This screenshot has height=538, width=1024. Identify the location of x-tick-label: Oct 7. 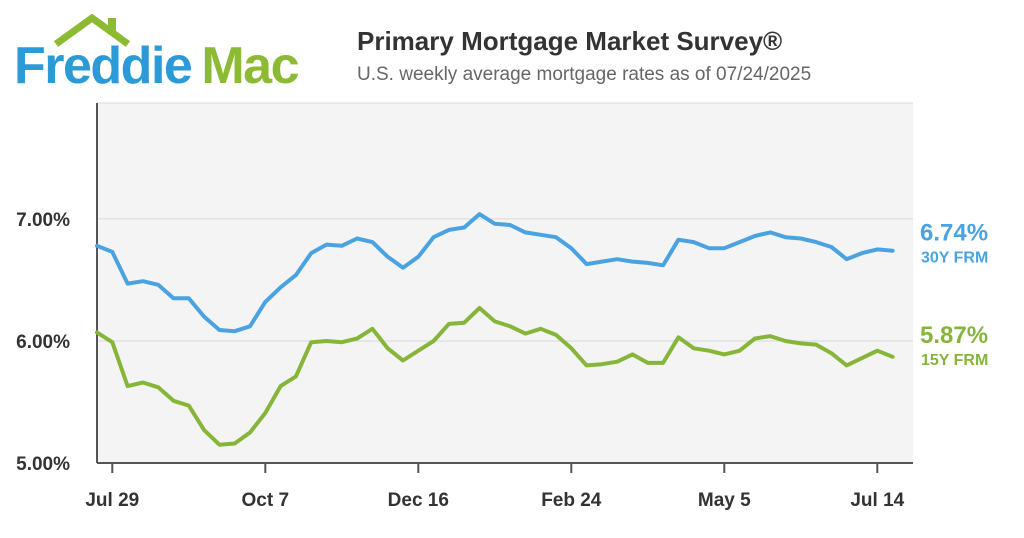
(266, 500).